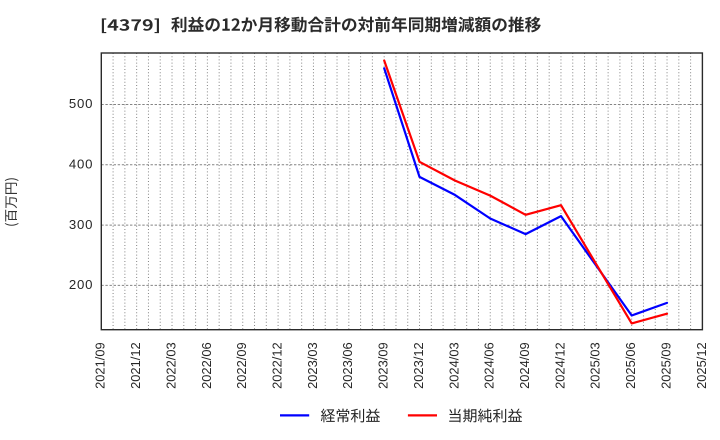 This screenshot has width=720, height=440. I want to click on svg-text: 500, so click(81, 103).